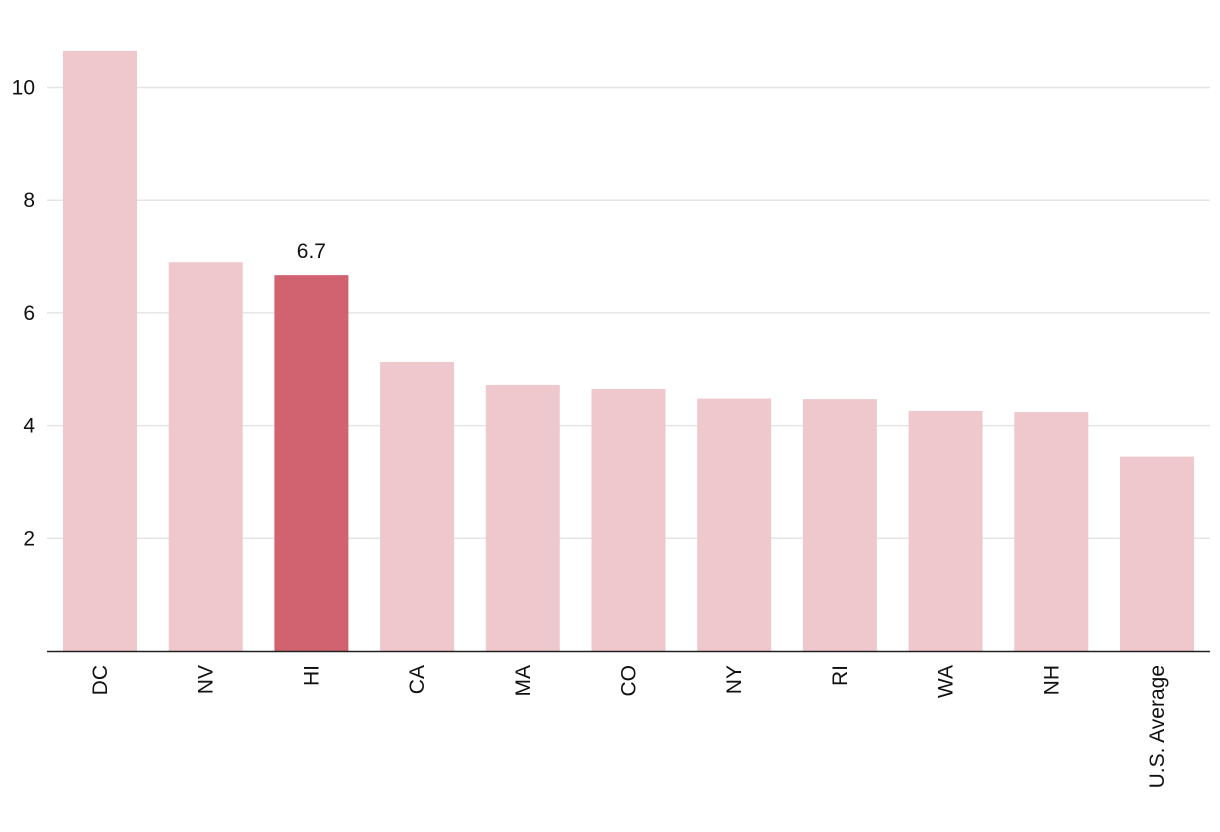 This screenshot has height=832, width=1220. What do you see at coordinates (628, 519) in the screenshot?
I see `bar-co` at bounding box center [628, 519].